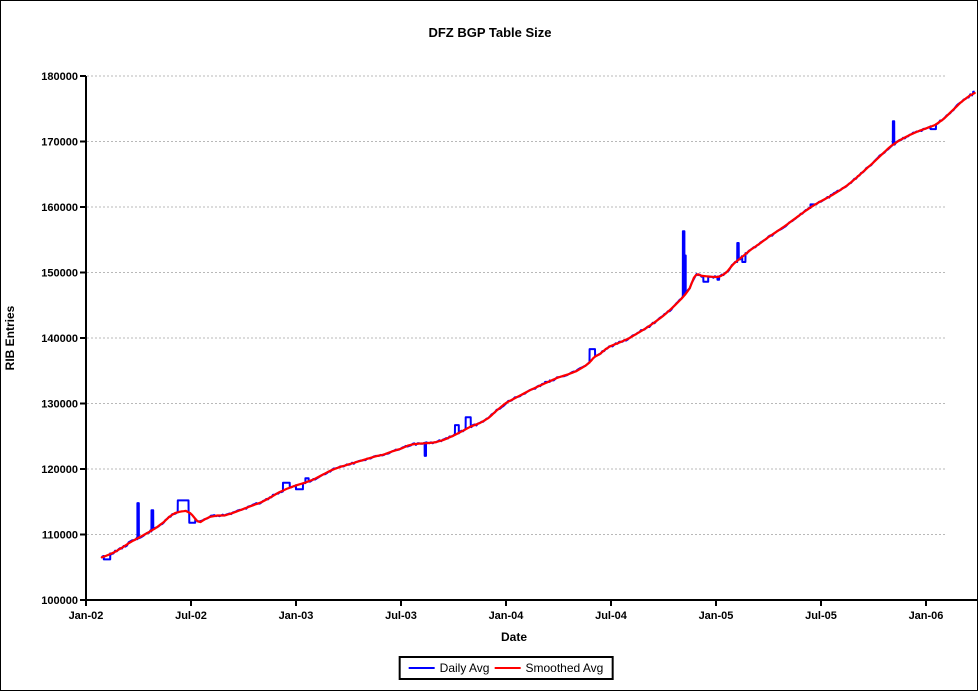 This screenshot has width=978, height=691. Describe the element at coordinates (296, 616) in the screenshot. I see `x-tick-label: Jan-03` at that location.